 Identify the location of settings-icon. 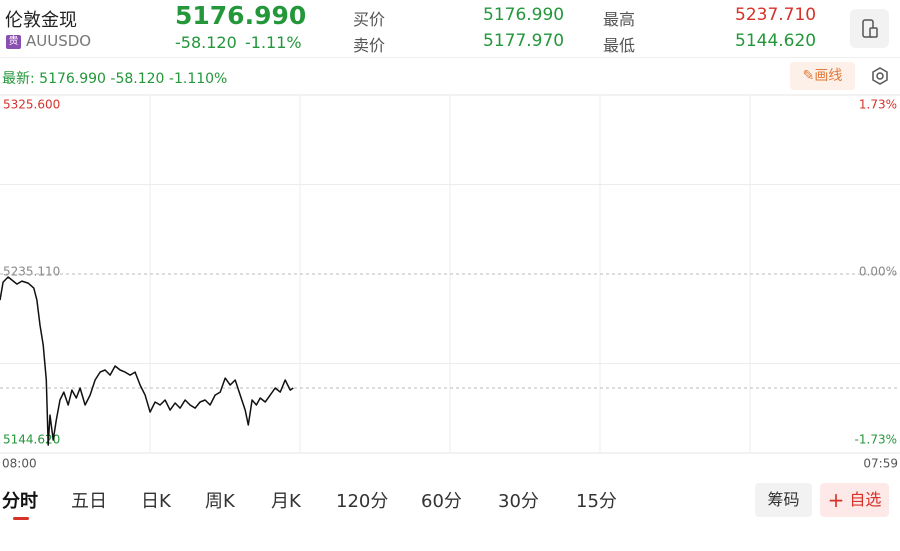
(880, 76).